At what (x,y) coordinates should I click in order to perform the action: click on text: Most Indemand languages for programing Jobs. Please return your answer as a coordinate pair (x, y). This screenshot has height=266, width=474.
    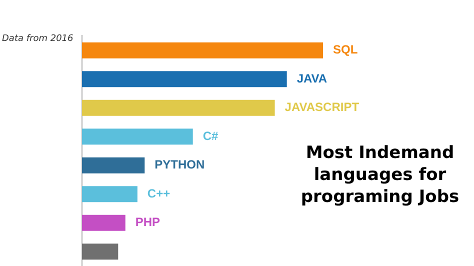
    Looking at the image, I should click on (380, 175).